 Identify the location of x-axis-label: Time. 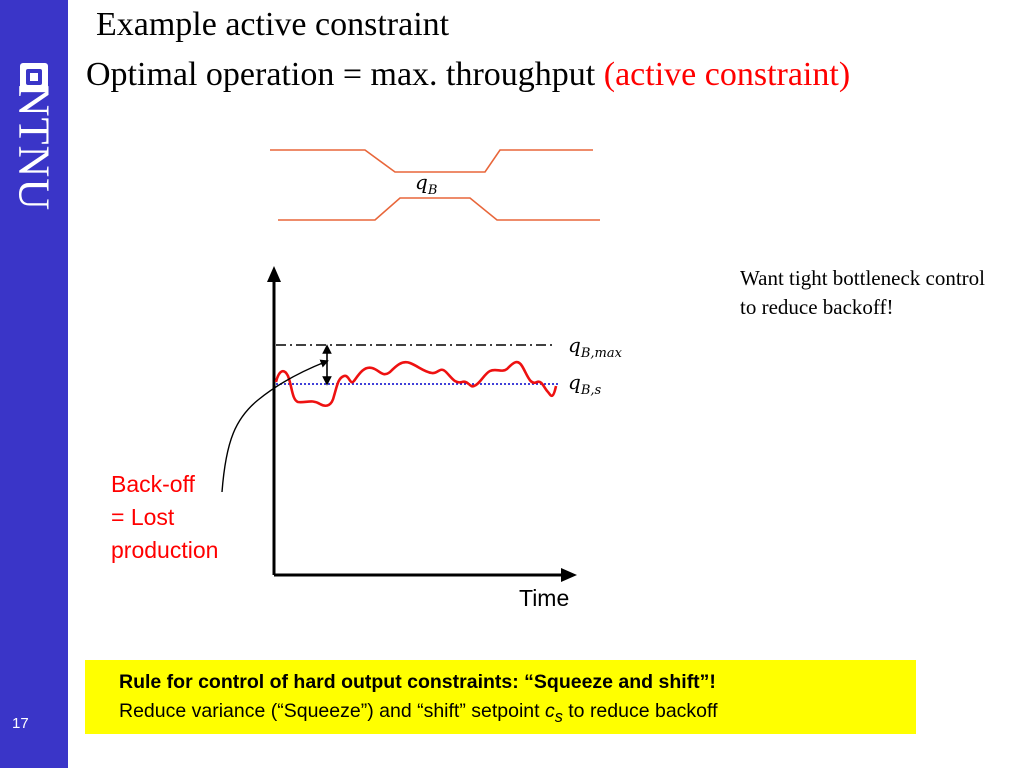
(544, 598).